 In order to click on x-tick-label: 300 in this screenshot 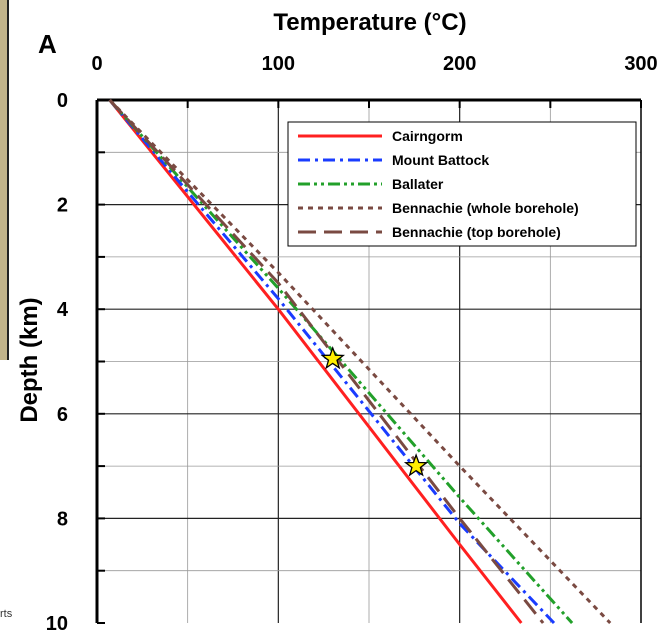, I will do `click(640, 64)`.